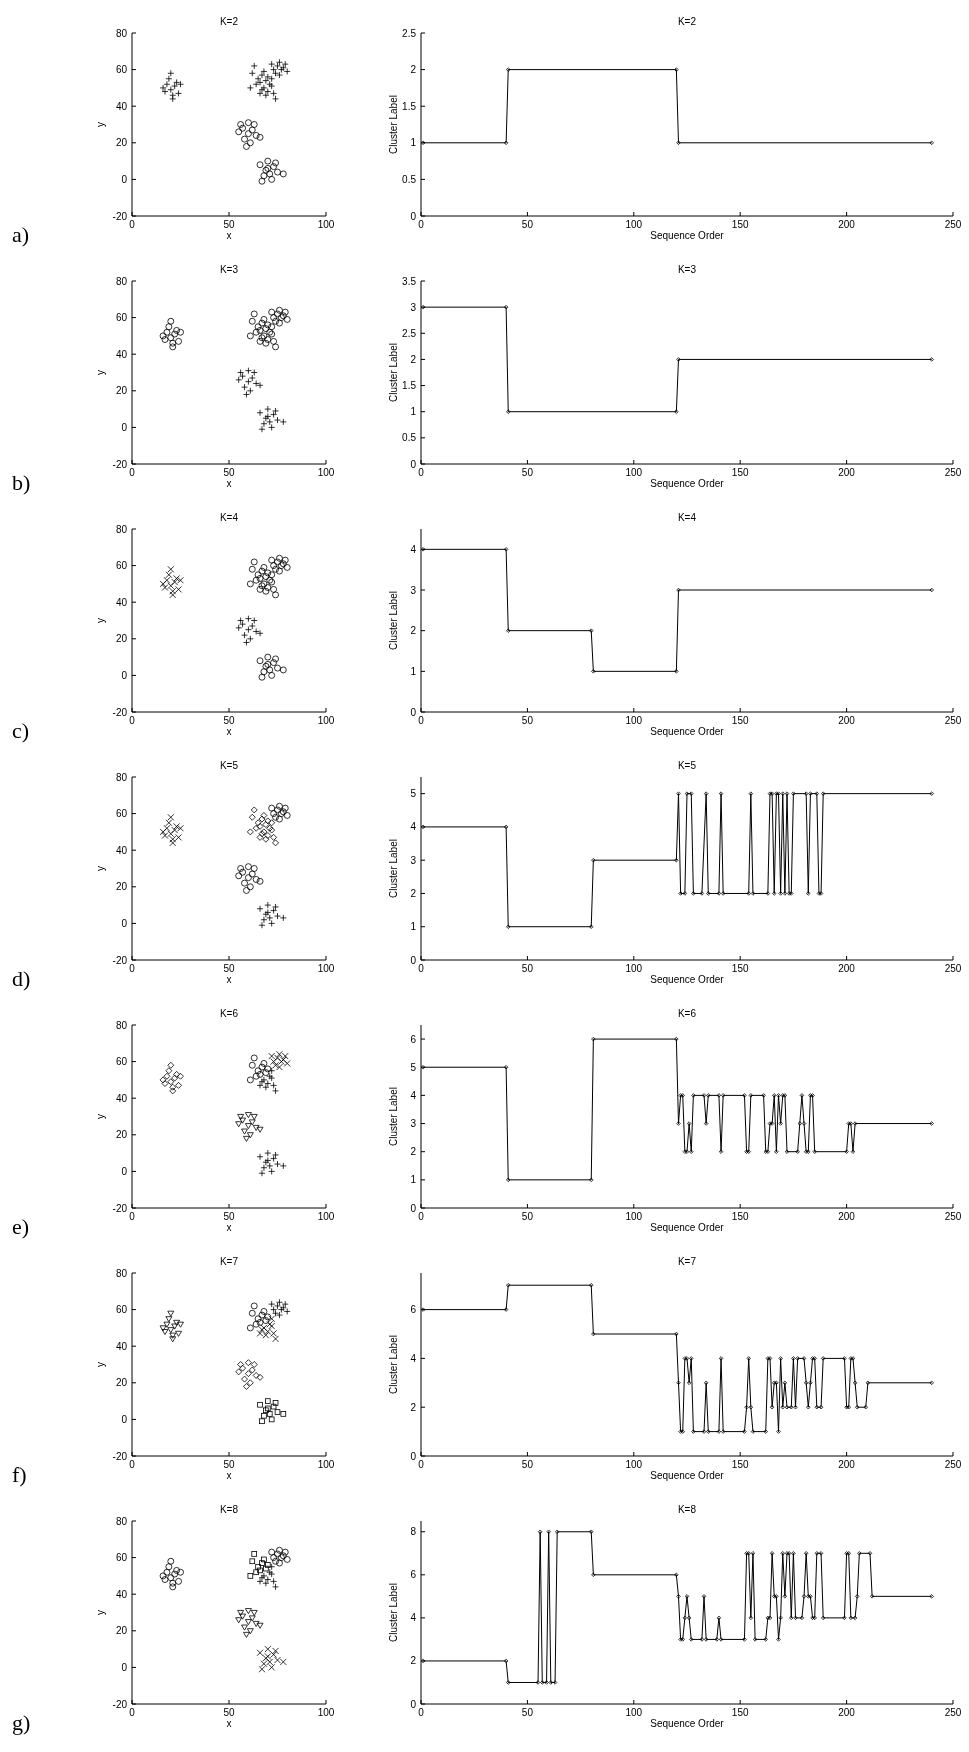 The height and width of the screenshot is (1752, 969). I want to click on y-tick-label: 0.5, so click(409, 438).